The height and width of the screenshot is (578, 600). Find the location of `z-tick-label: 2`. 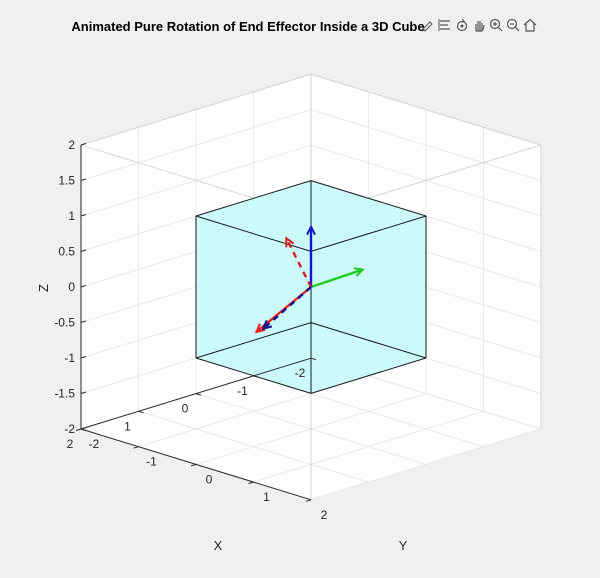

z-tick-label: 2 is located at coordinates (71, 145).